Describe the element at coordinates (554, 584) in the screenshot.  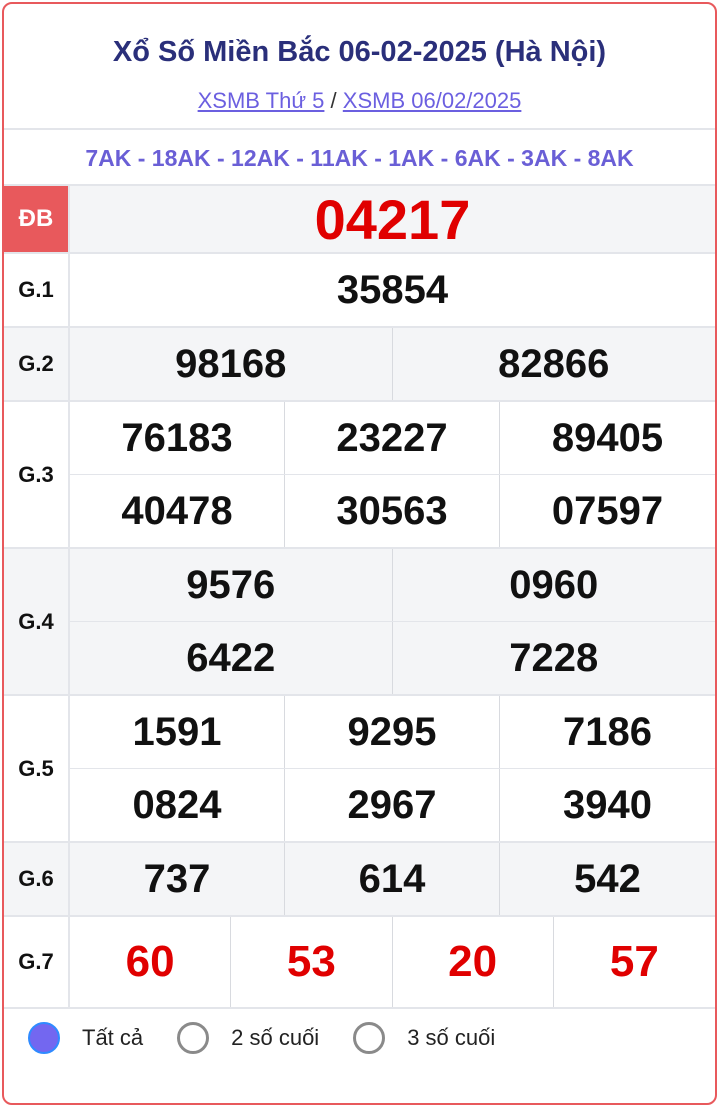
I see `prize-number: 0960` at that location.